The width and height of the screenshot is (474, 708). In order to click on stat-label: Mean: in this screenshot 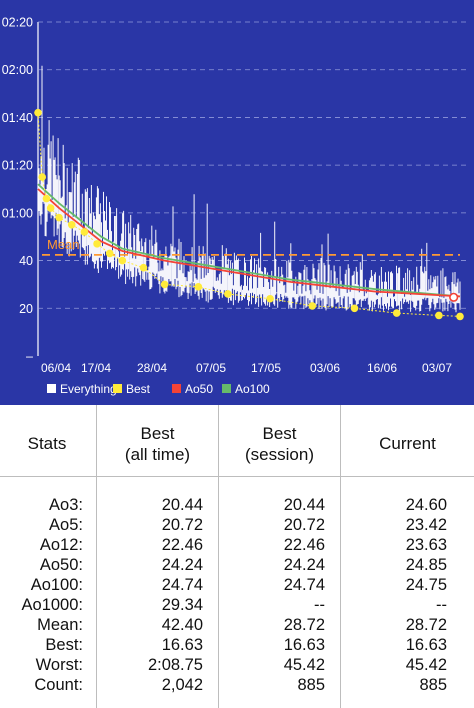, I will do `click(60, 625)`.